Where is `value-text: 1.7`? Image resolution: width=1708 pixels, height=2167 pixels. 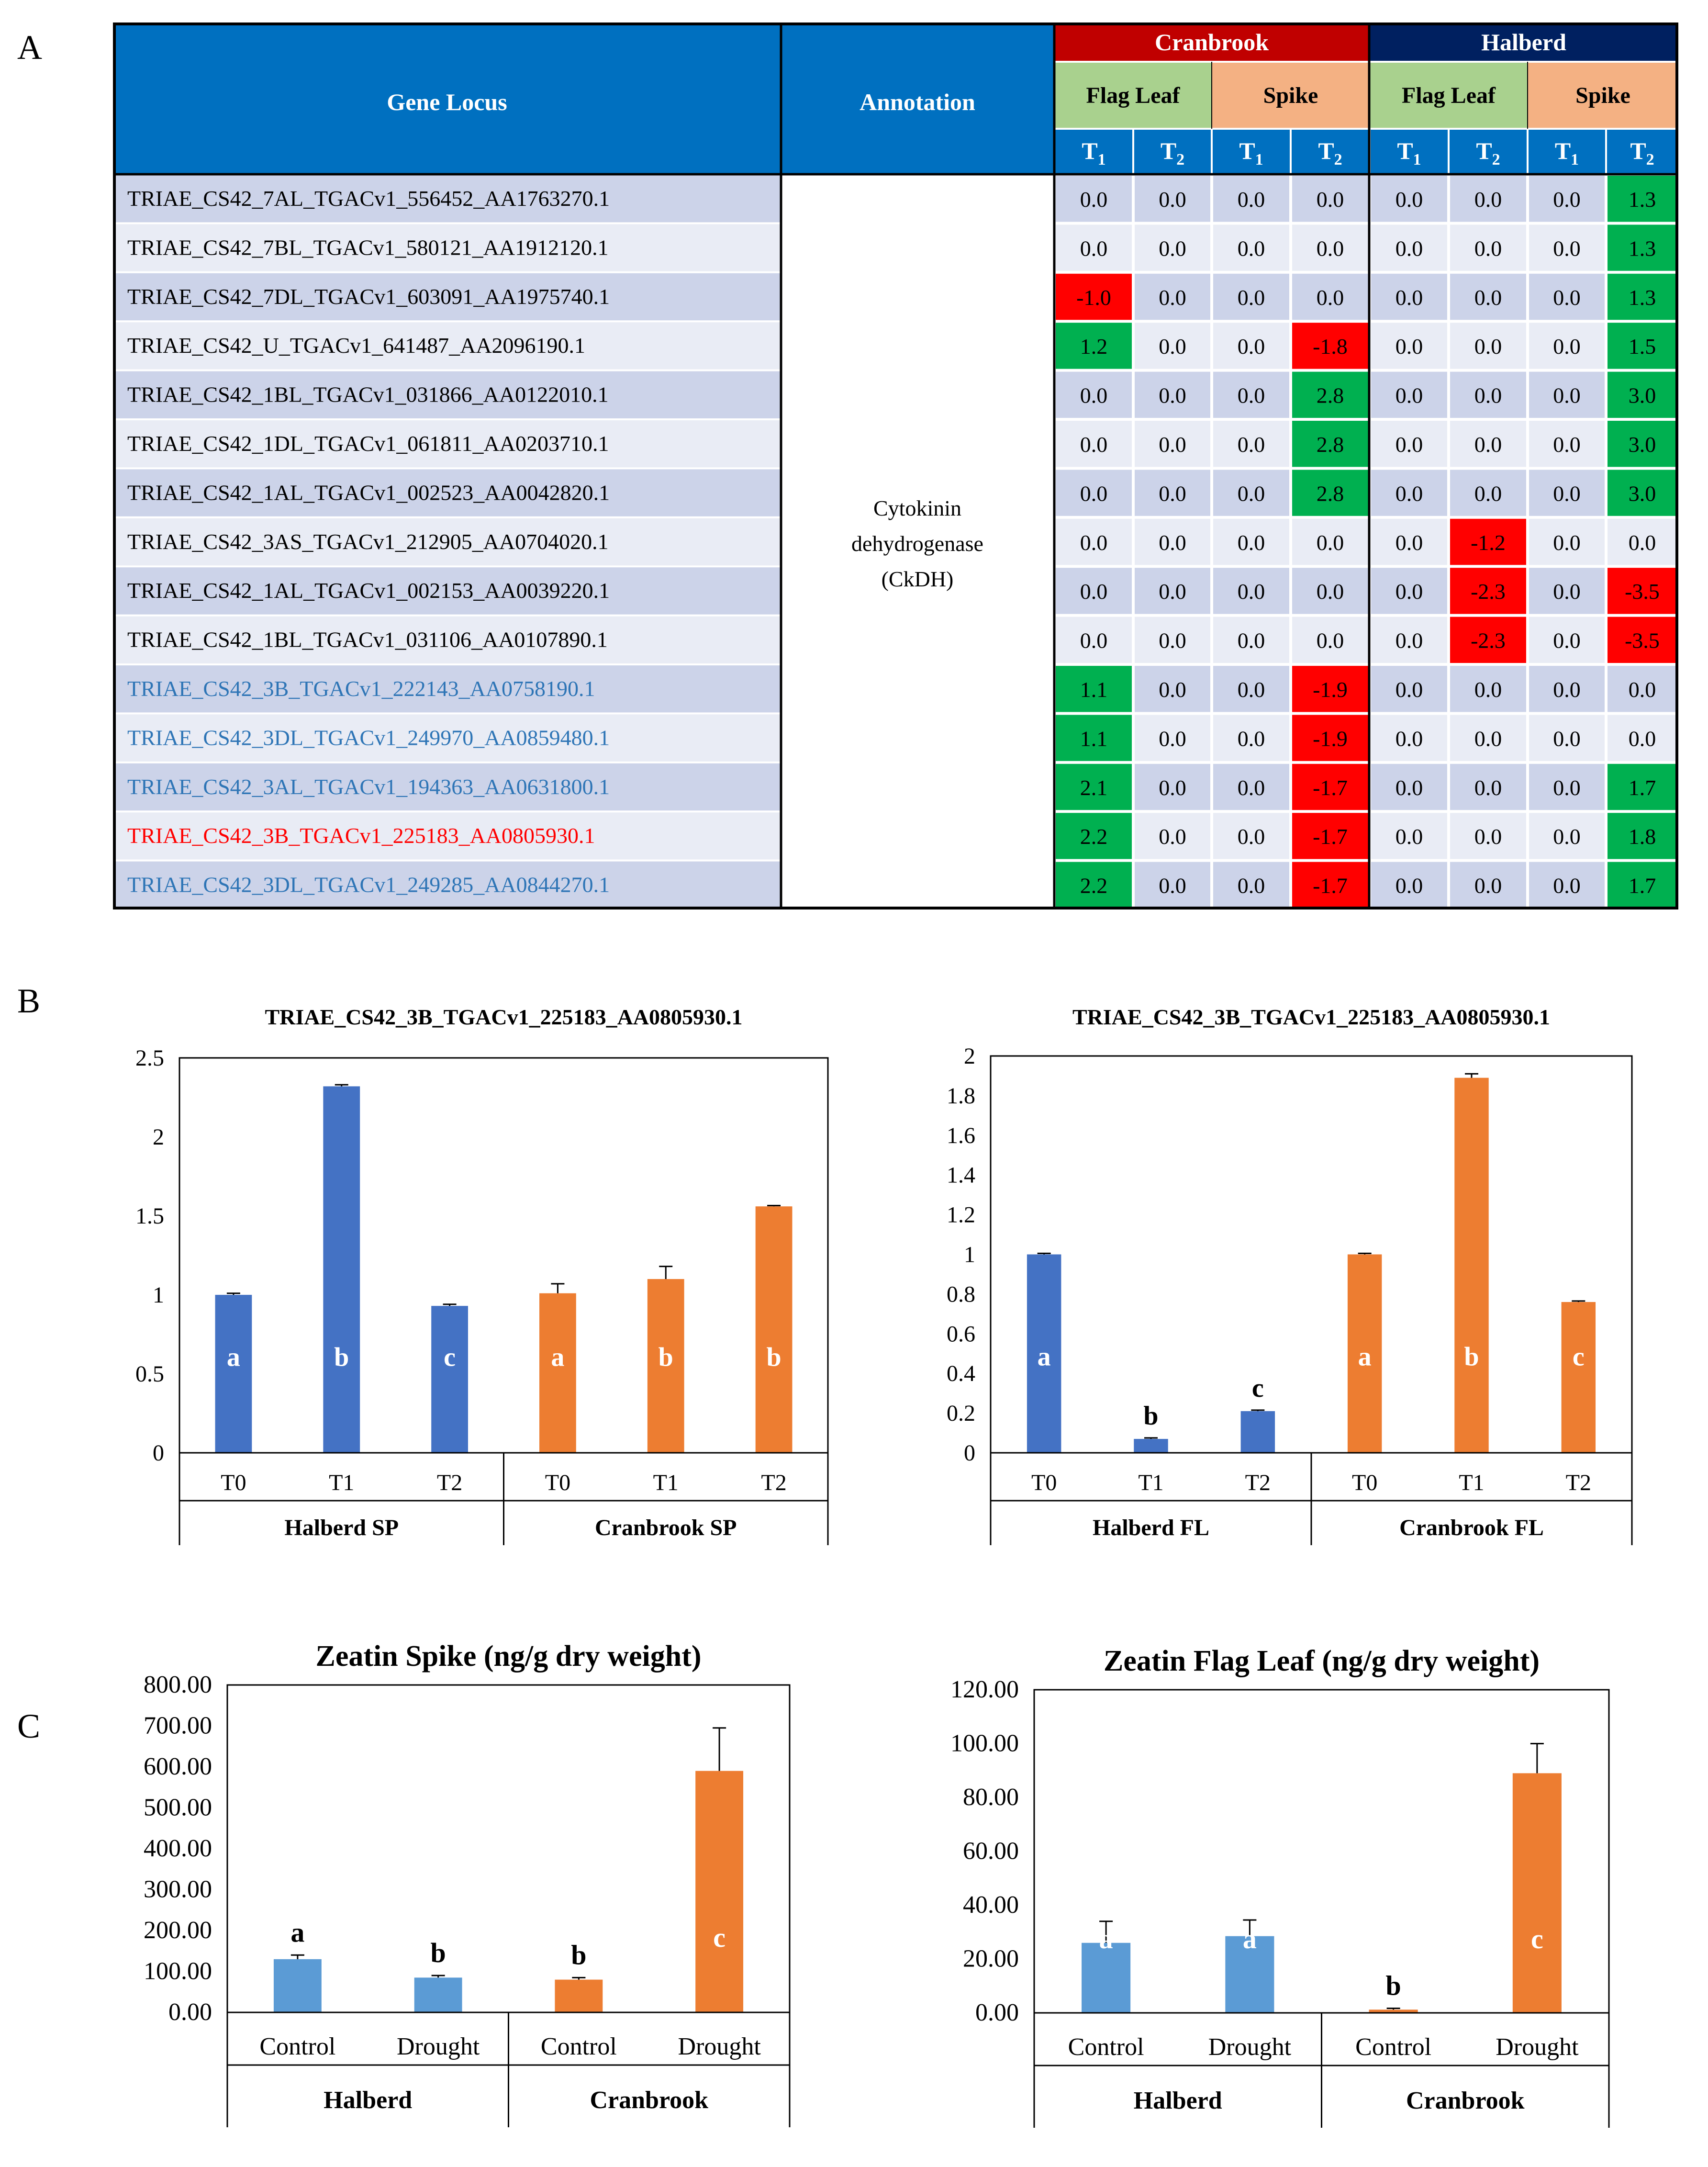
value-text: 1.7 is located at coordinates (1643, 787).